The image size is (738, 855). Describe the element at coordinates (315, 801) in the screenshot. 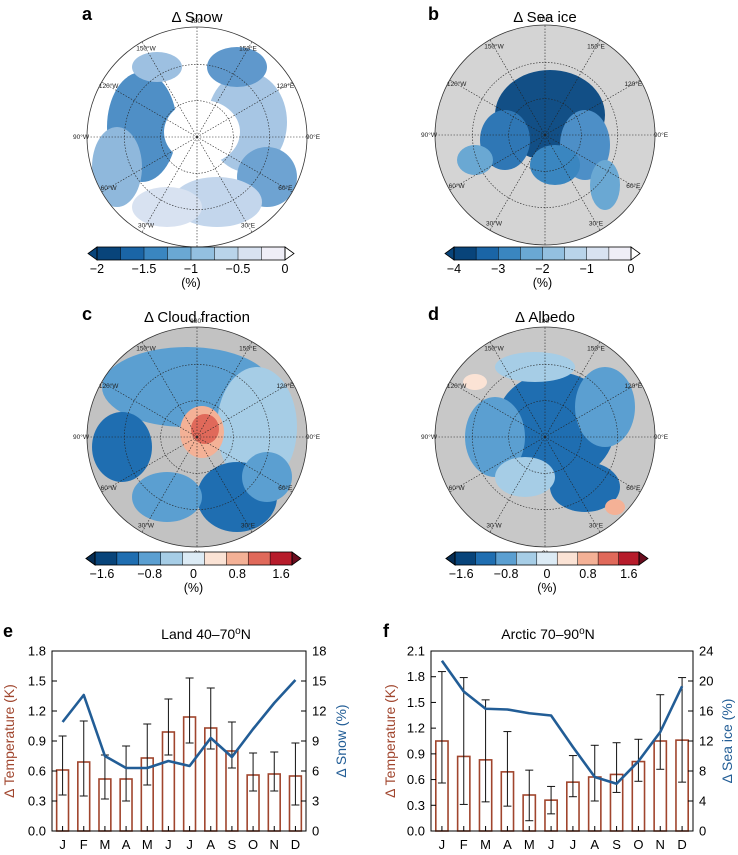

I see `y-tick-label-right: 3` at that location.